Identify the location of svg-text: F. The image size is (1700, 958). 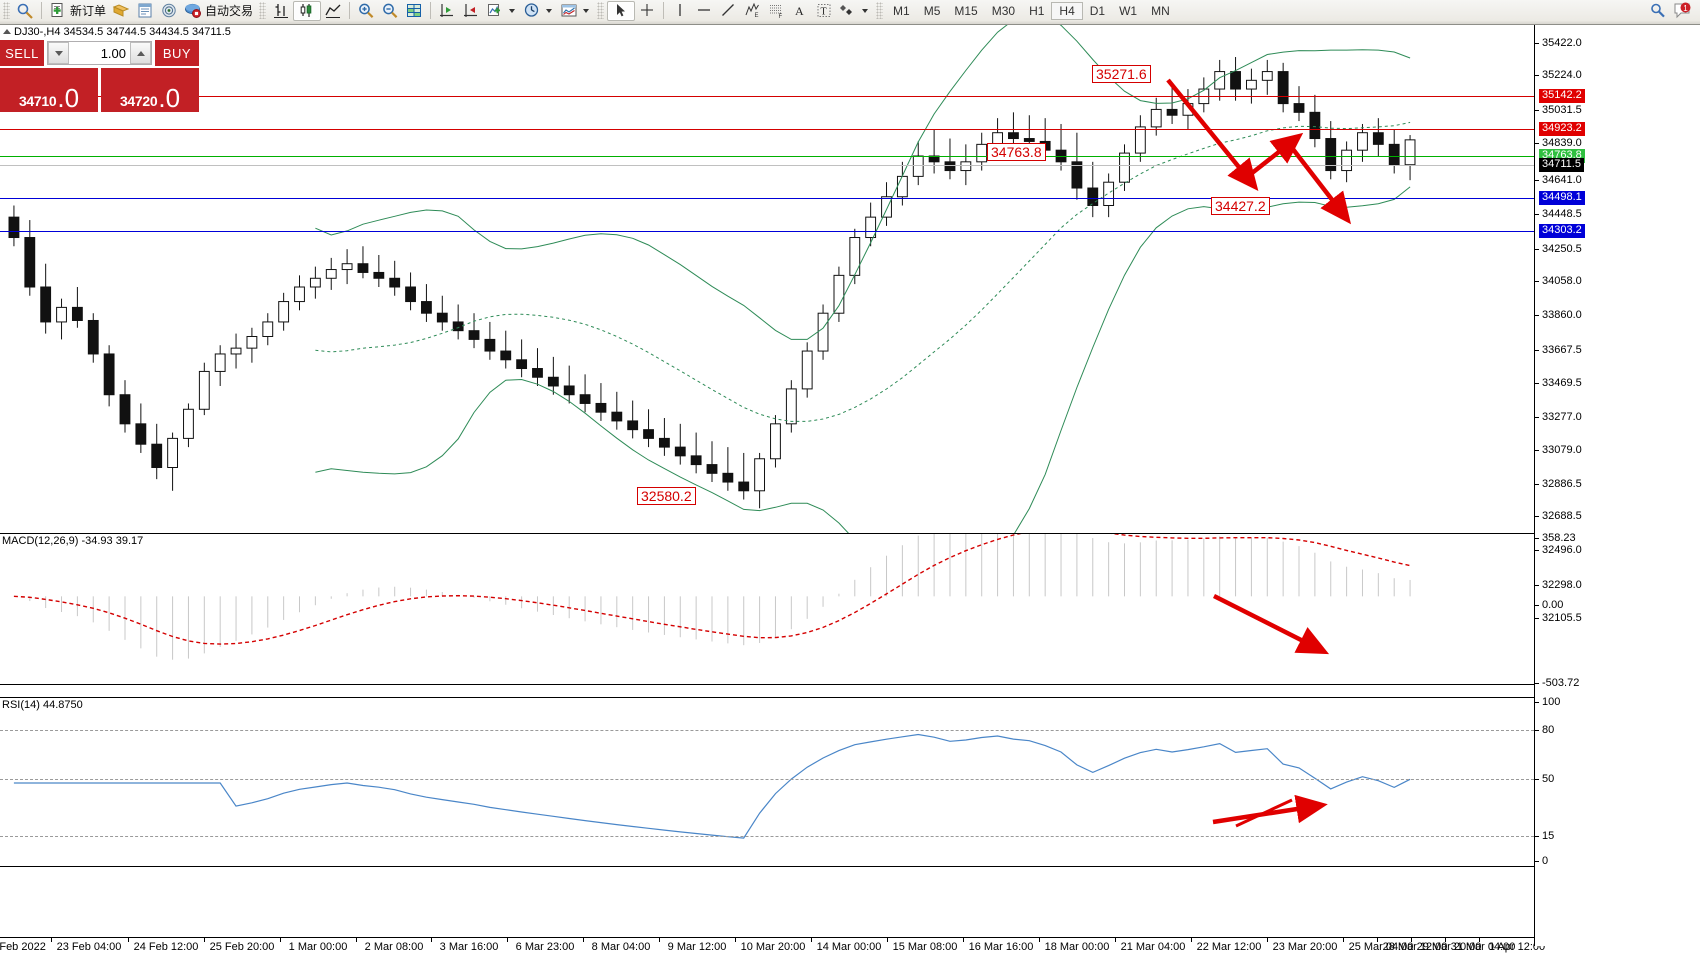
(781, 16).